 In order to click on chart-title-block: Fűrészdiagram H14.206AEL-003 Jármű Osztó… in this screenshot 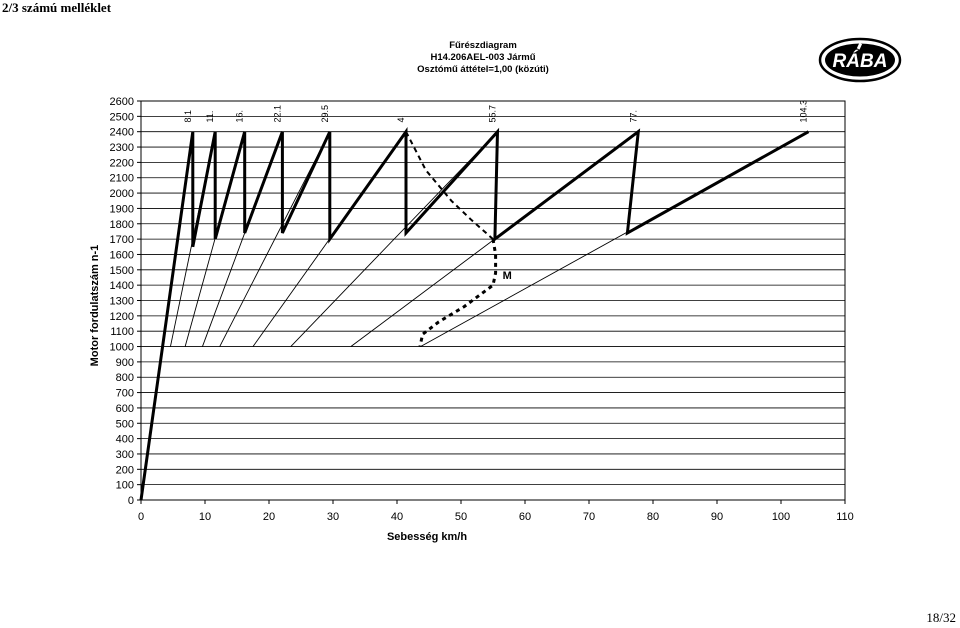, I will do `click(483, 58)`.